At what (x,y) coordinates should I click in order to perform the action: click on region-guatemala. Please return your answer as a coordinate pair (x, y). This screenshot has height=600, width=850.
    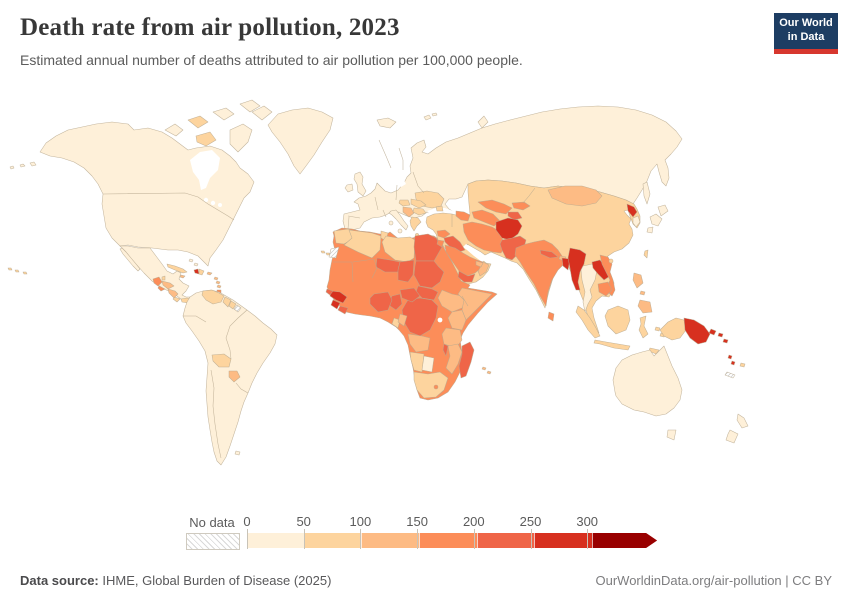
    Looking at the image, I should click on (157, 281).